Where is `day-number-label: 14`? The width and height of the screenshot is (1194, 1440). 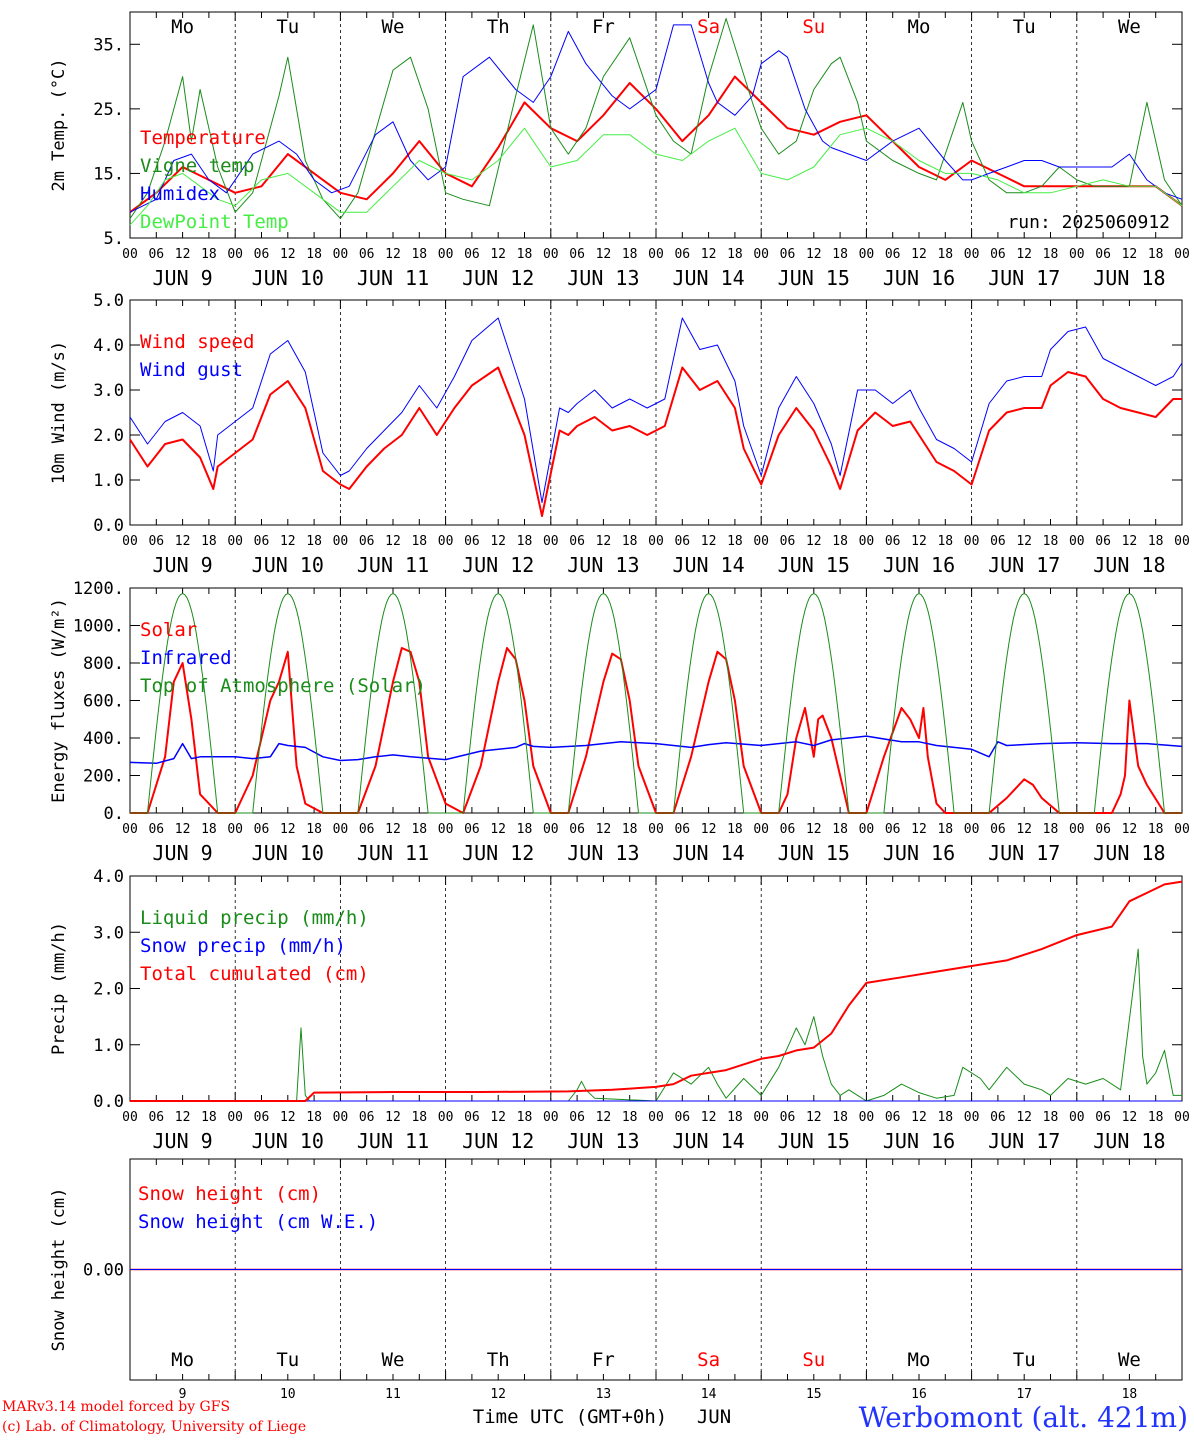 day-number-label: 14 is located at coordinates (709, 1394).